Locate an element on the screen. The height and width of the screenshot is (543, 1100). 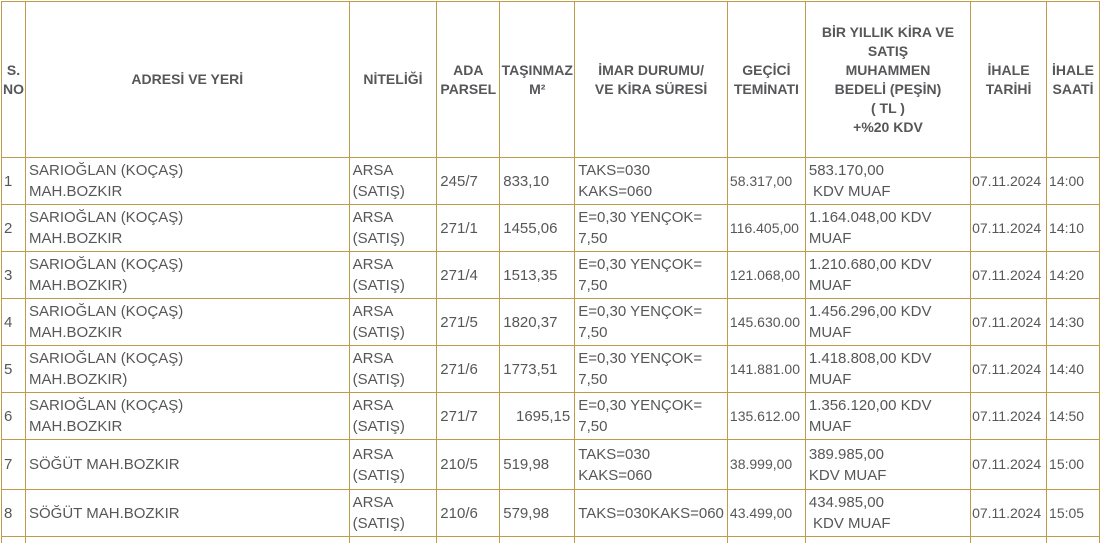
cell-m2: 1455,06 is located at coordinates (537, 228).